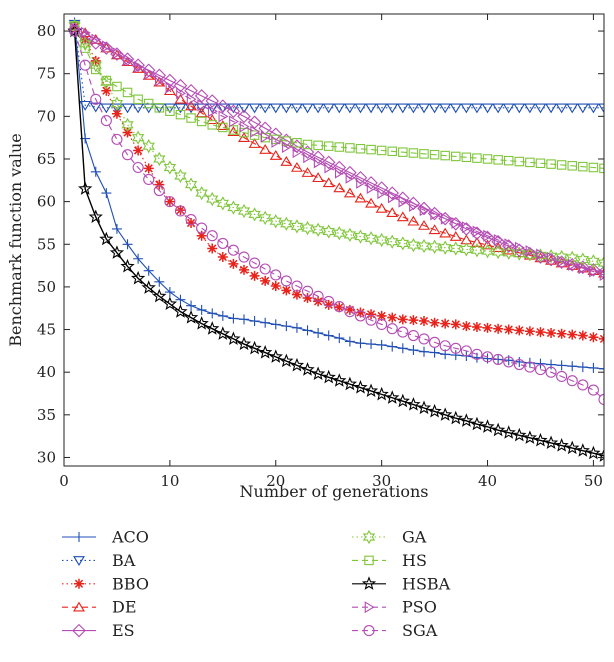 The width and height of the screenshot is (614, 662). Describe the element at coordinates (105, 583) in the screenshot. I see `legend-item-bbo: BBO` at that location.